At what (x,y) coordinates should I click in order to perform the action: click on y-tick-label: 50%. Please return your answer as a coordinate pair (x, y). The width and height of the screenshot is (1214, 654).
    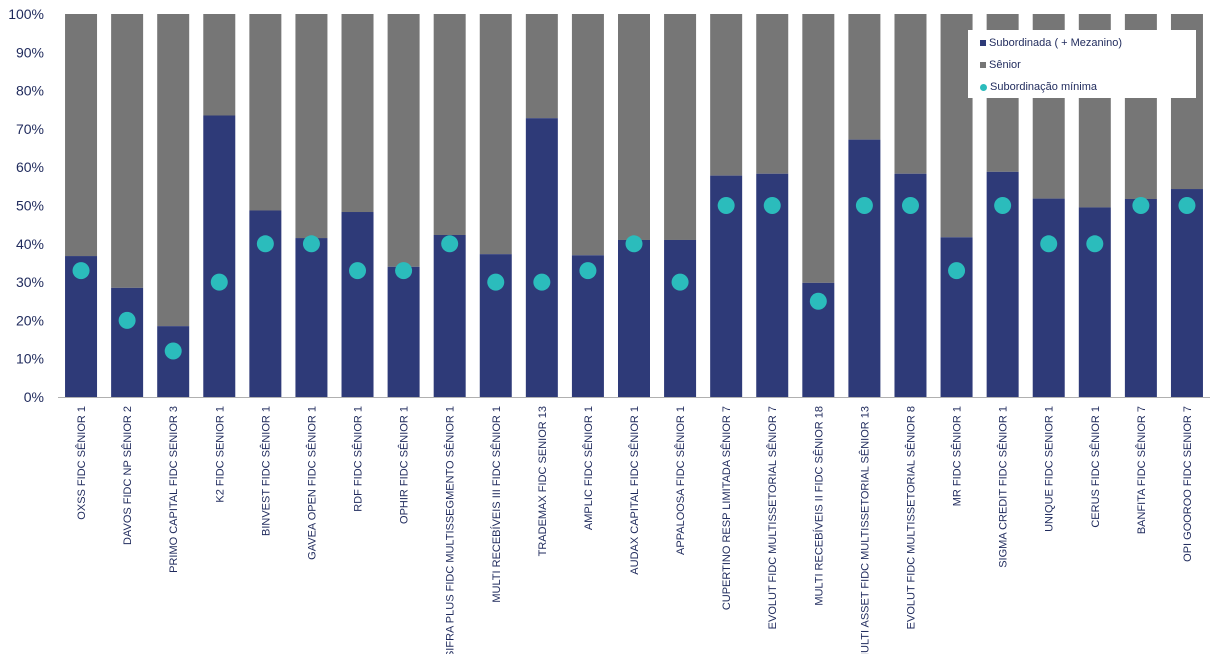
    Looking at the image, I should click on (30, 206).